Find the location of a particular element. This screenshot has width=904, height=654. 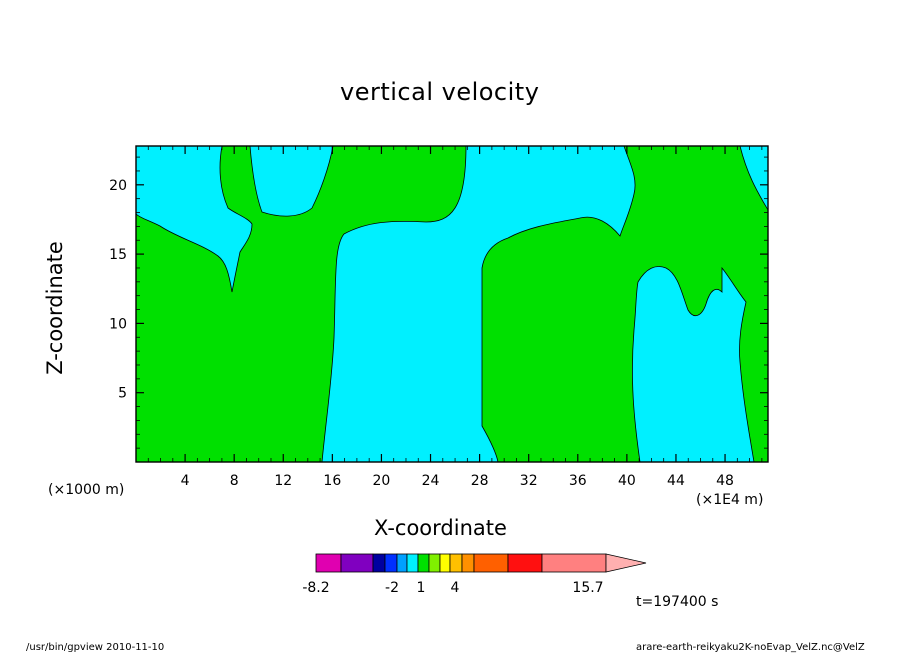

x-unit-note: (×1E4 m) is located at coordinates (730, 500).